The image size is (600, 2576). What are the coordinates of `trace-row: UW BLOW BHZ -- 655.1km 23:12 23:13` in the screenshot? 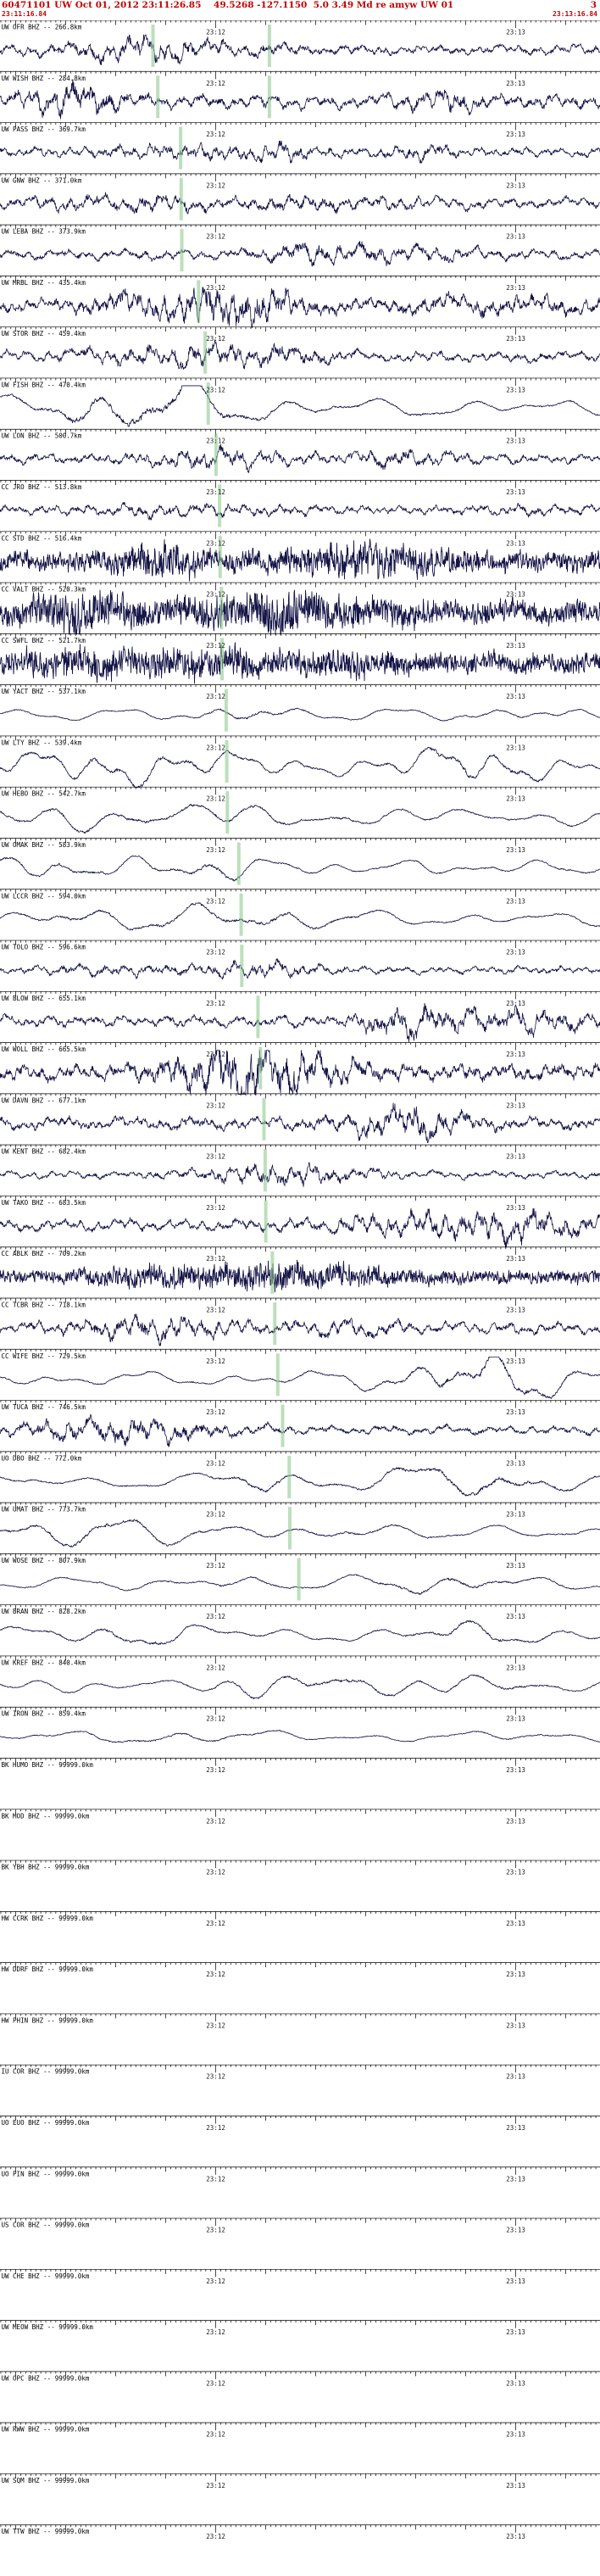 It's located at (300, 1016).